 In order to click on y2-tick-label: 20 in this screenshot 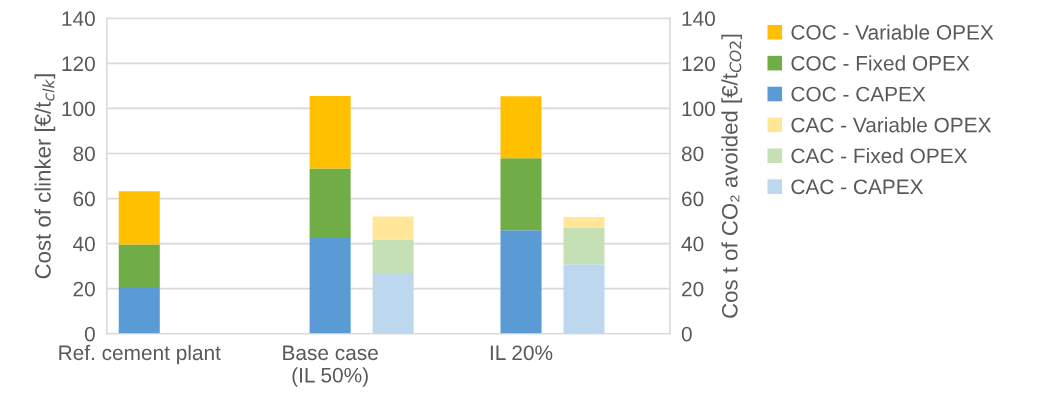, I will do `click(693, 289)`.